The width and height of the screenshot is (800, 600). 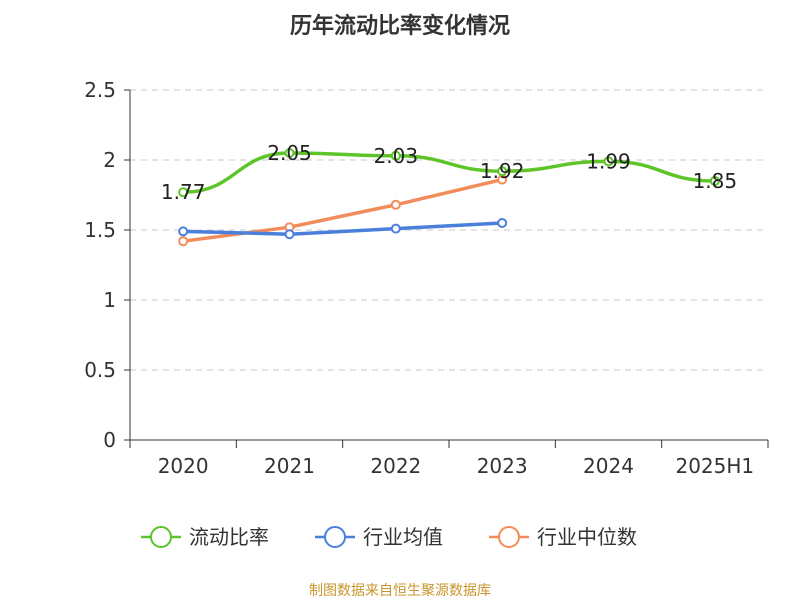 I want to click on y-tick-label: 2.5, so click(x=100, y=90).